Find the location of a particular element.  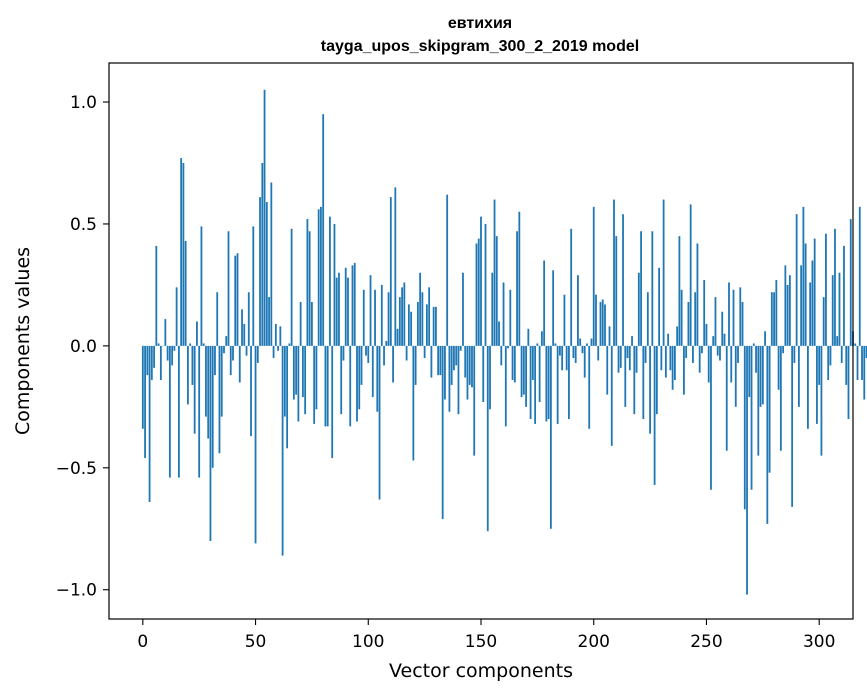

x-tick-label: 100 is located at coordinates (368, 642).